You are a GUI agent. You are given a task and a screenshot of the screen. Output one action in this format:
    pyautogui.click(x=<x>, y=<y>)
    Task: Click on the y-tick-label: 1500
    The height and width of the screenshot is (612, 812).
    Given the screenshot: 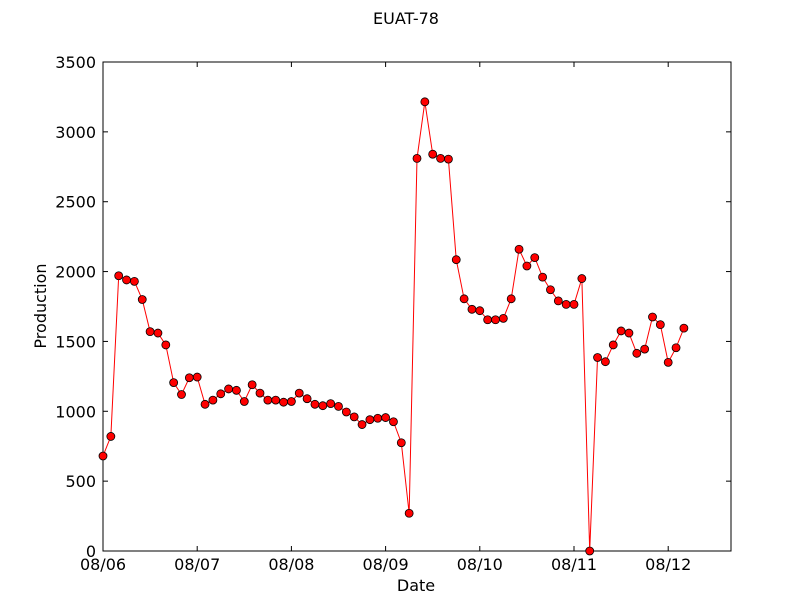 What is the action you would take?
    pyautogui.click(x=75, y=341)
    